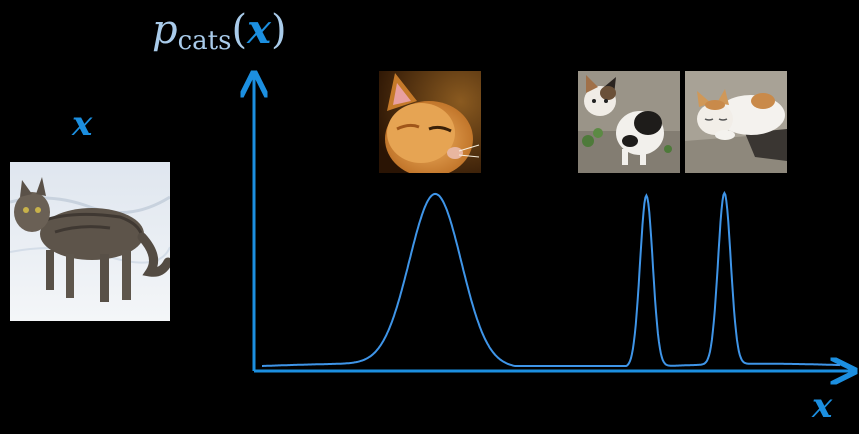 The height and width of the screenshot is (434, 859). What do you see at coordinates (90, 241) in the screenshot?
I see `tabby-cat-image` at bounding box center [90, 241].